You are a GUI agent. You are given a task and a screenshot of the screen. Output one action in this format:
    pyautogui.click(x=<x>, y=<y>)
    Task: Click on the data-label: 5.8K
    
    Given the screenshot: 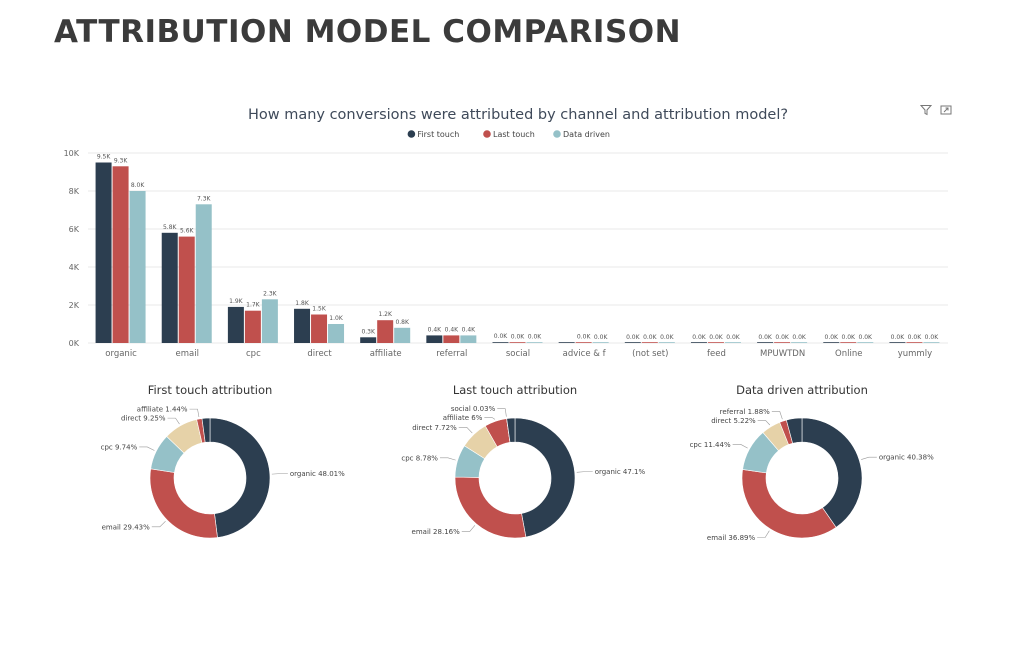 What is the action you would take?
    pyautogui.click(x=170, y=227)
    